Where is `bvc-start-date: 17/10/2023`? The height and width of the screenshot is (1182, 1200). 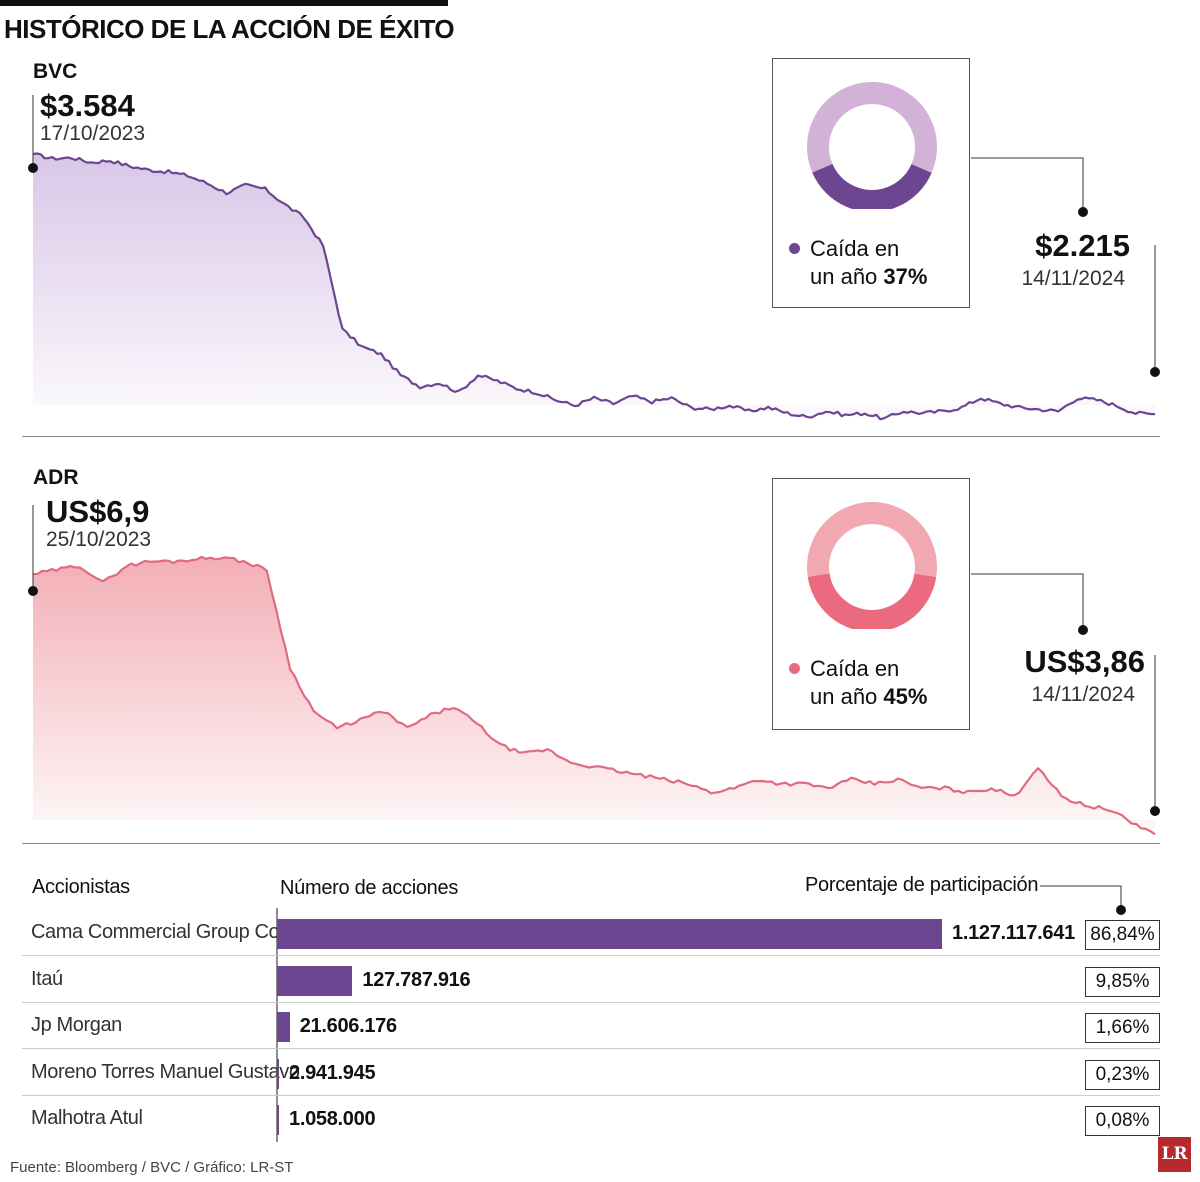
bvc-start-date: 17/10/2023 is located at coordinates (93, 133).